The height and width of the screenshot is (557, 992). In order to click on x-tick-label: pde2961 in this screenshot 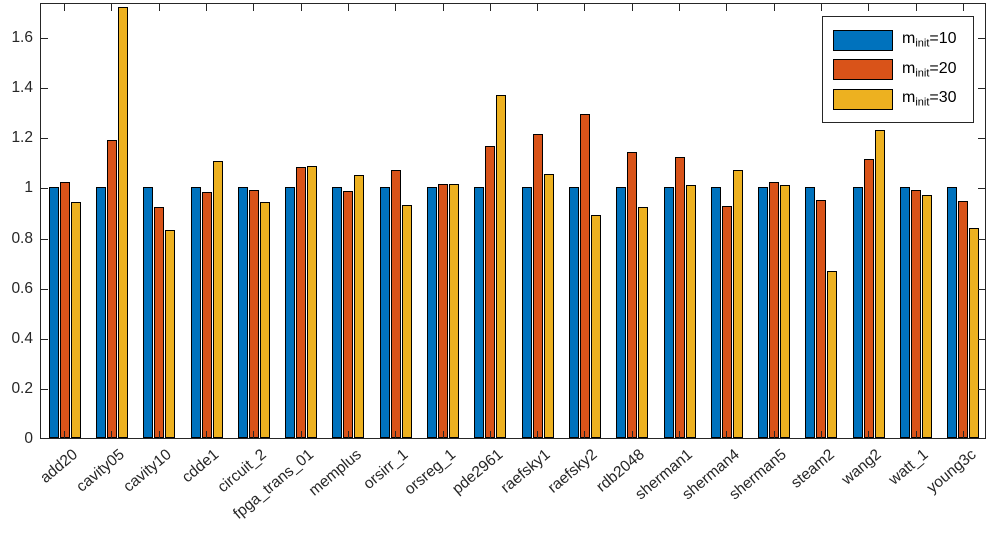, I will do `click(478, 472)`.